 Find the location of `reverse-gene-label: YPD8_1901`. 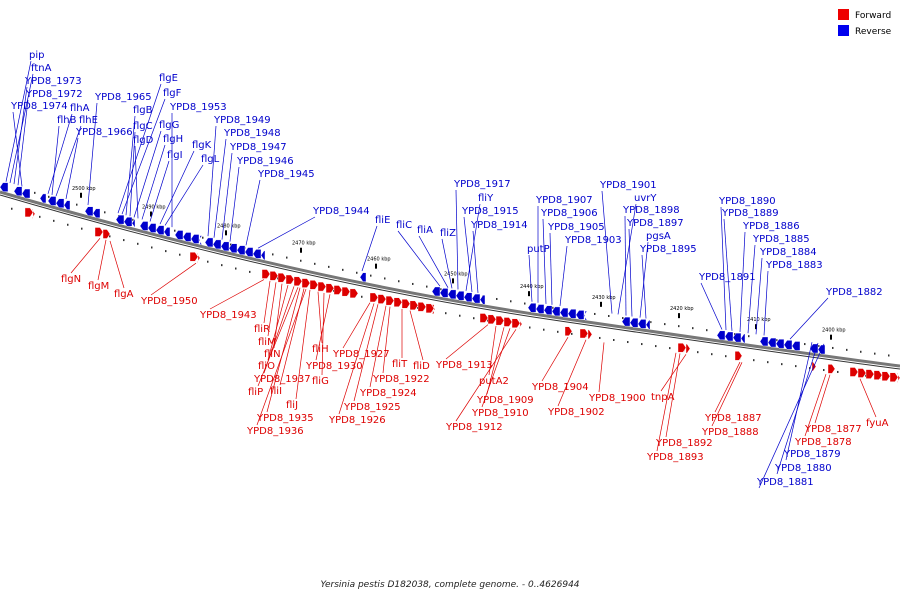

reverse-gene-label: YPD8_1901 is located at coordinates (628, 185).